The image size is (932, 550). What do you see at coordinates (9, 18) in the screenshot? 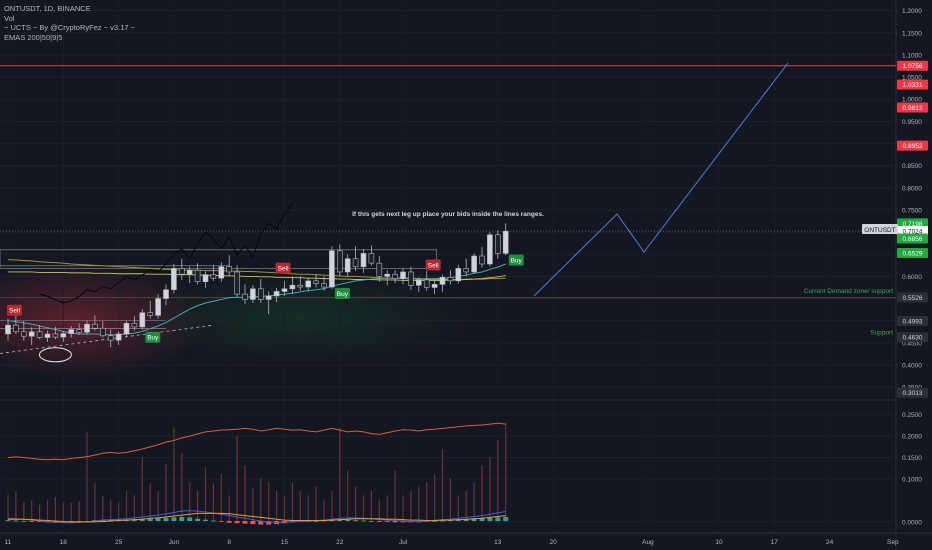
I see `indicator-volume: Vol` at bounding box center [9, 18].